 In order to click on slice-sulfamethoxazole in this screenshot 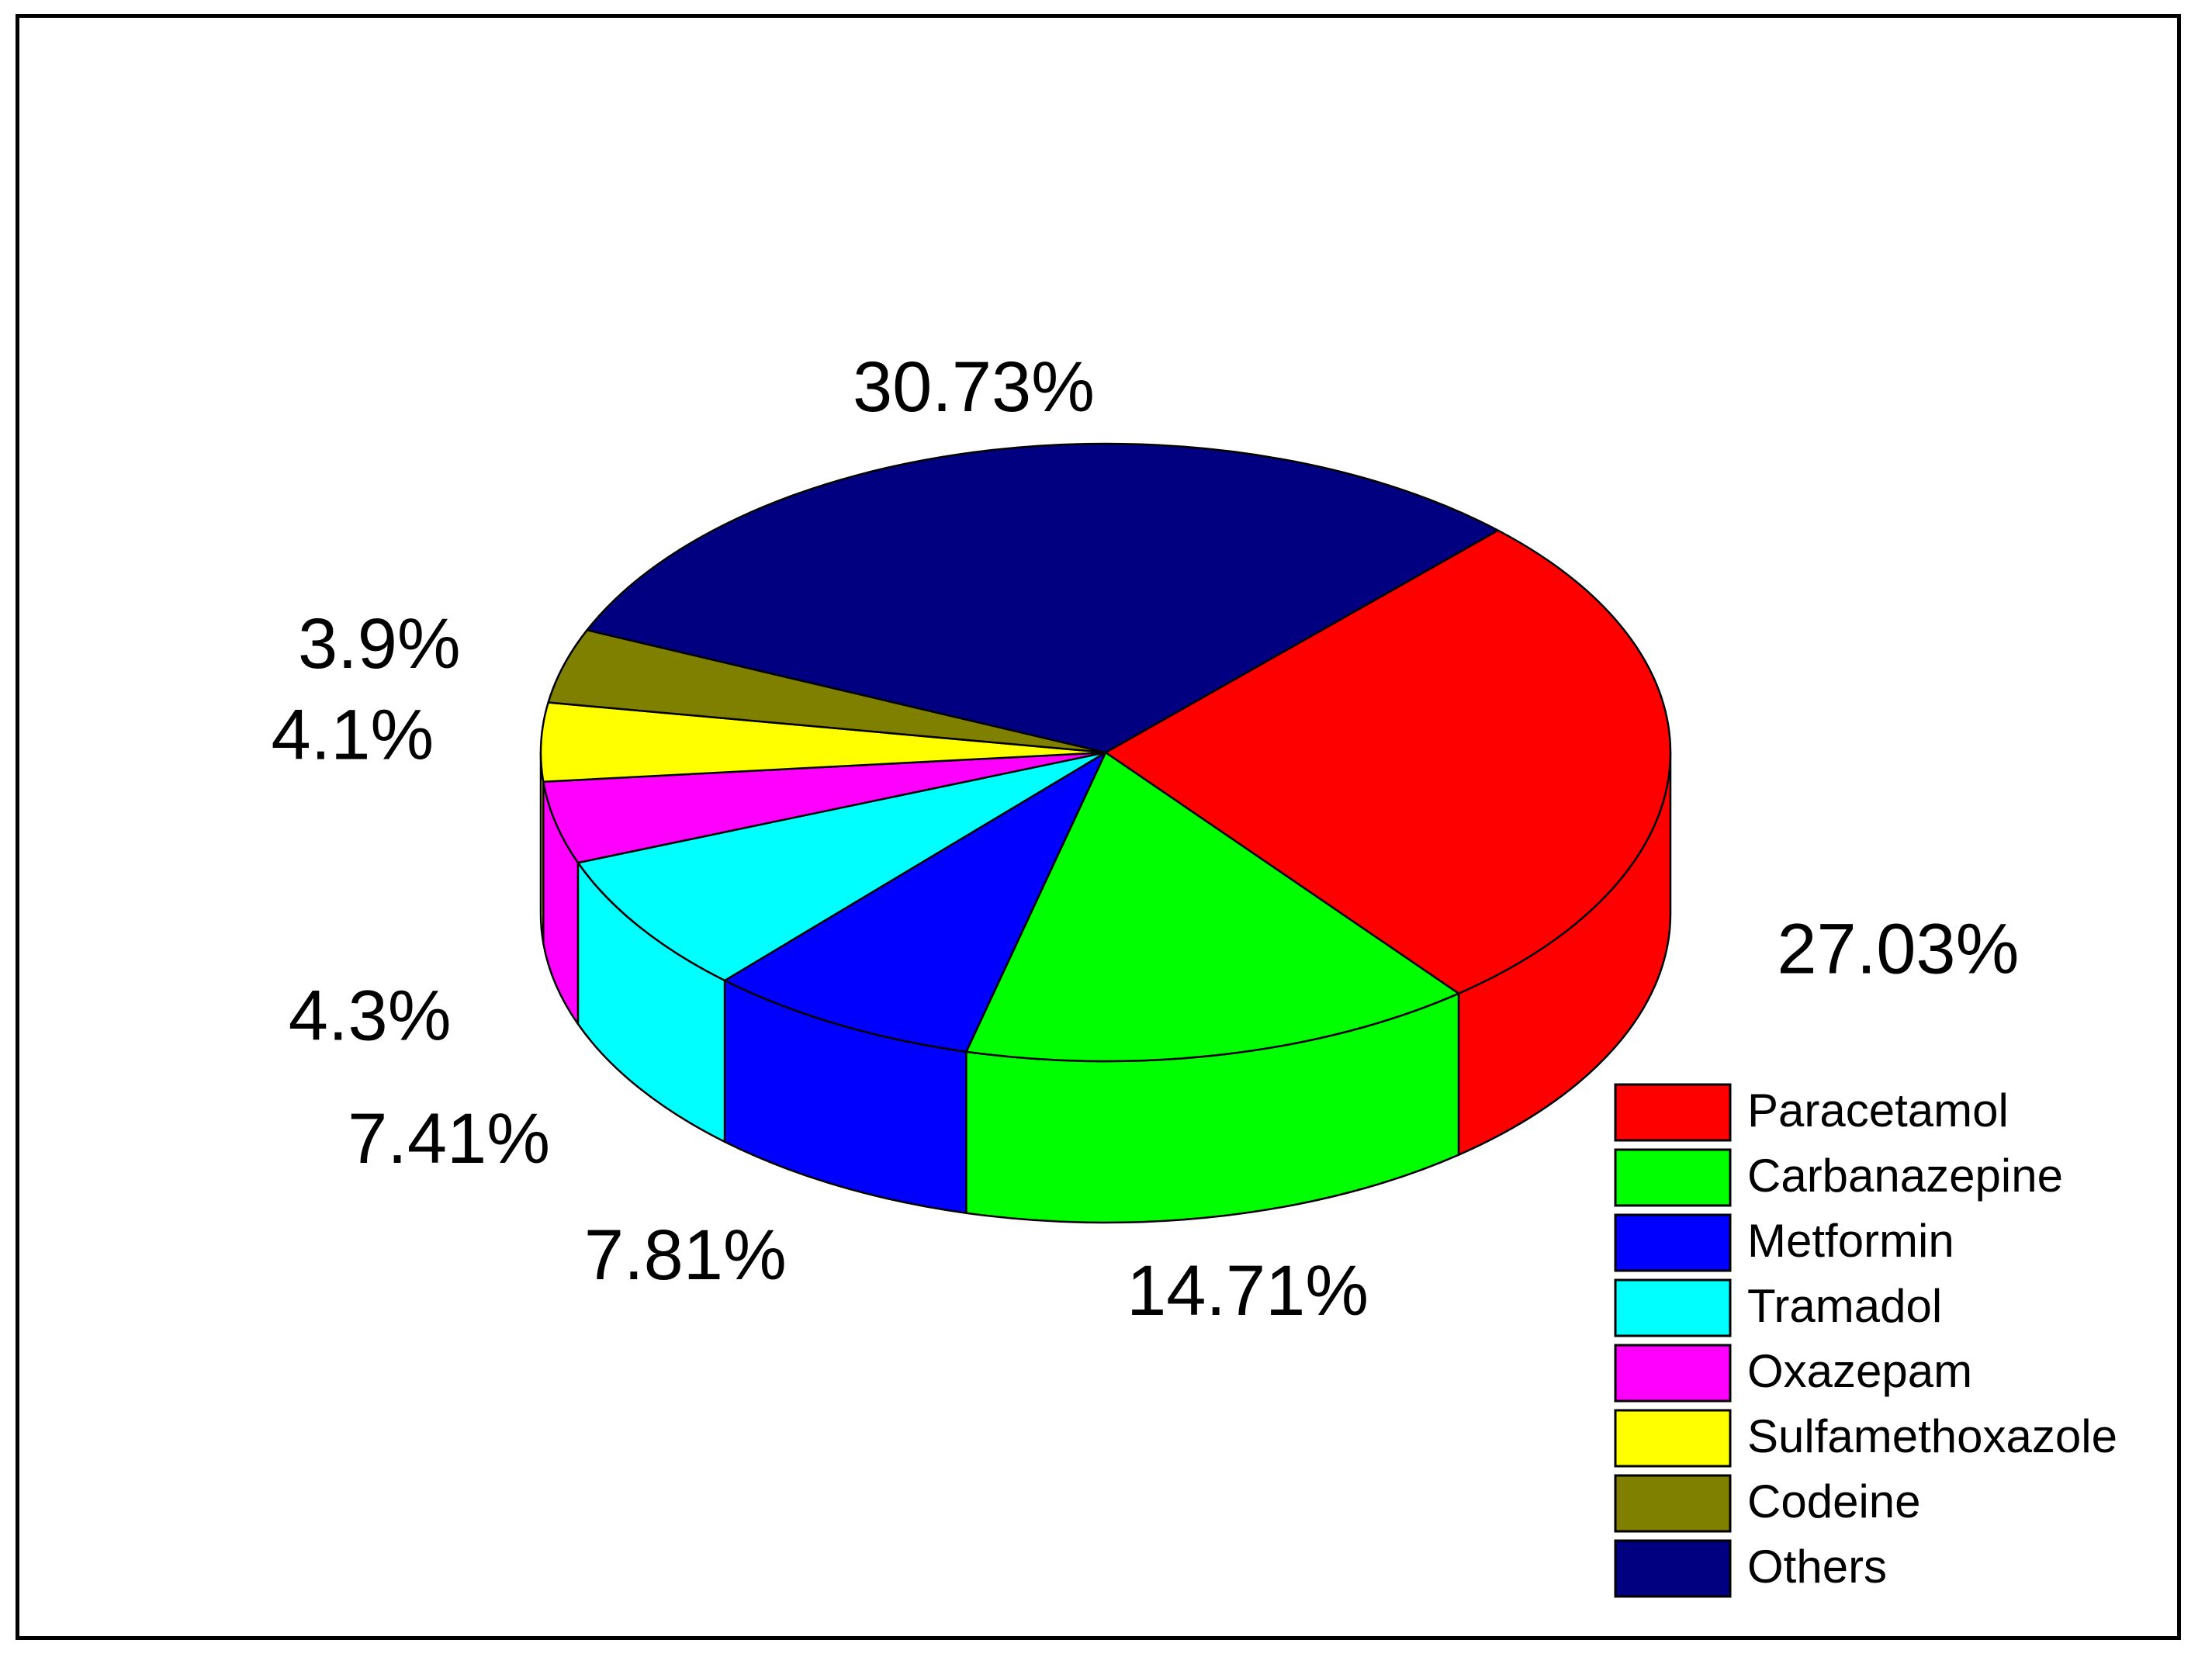, I will do `click(823, 742)`.